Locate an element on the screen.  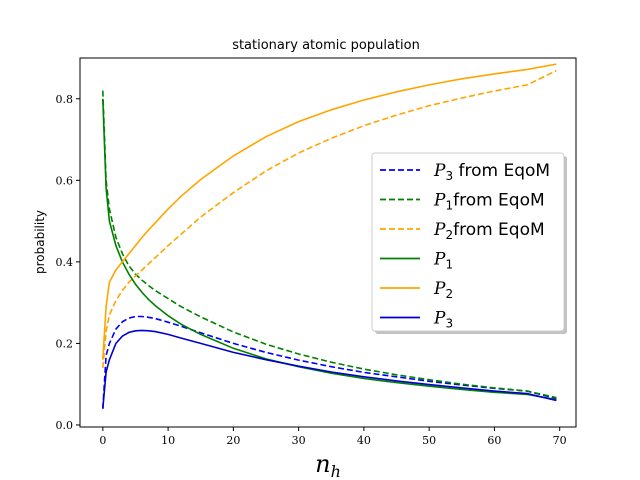
x-tick-label: 20 is located at coordinates (233, 440).